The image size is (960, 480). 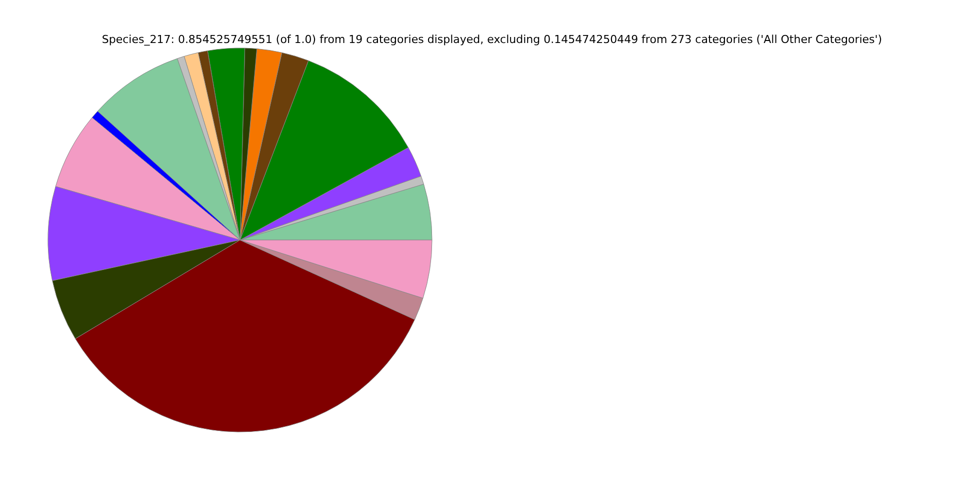 What do you see at coordinates (492, 39) in the screenshot?
I see `text: Species_217: 0.854525749551 (of 1.0) from 19 categories displayed, excluding 0.145474250449 from 273 categories ('All Other Categories')` at bounding box center [492, 39].